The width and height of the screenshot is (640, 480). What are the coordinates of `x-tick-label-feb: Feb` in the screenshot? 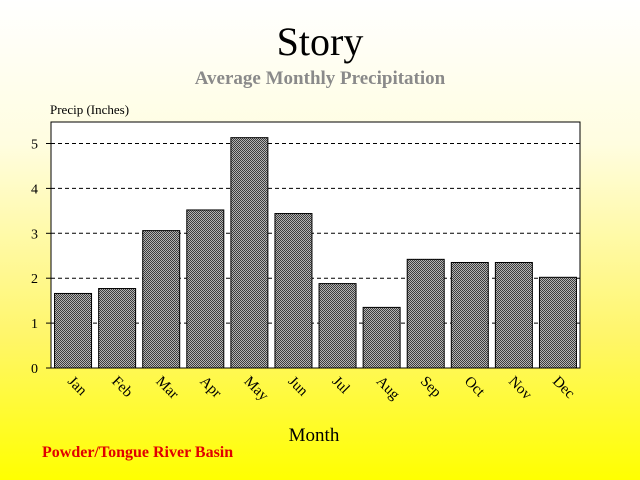 It's located at (121, 387).